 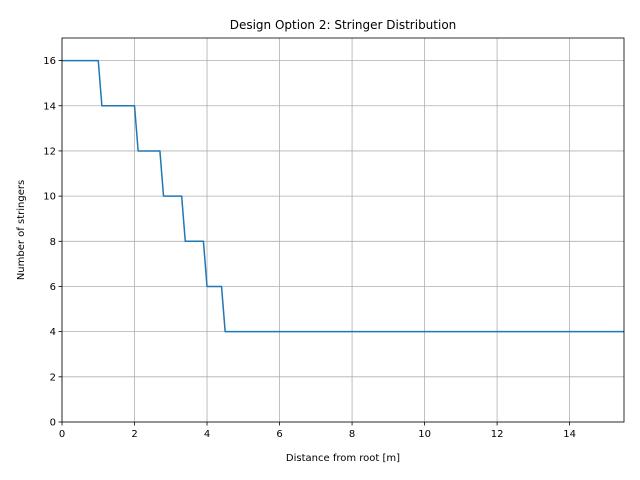 What do you see at coordinates (569, 434) in the screenshot?
I see `x-tick-label: 14` at bounding box center [569, 434].